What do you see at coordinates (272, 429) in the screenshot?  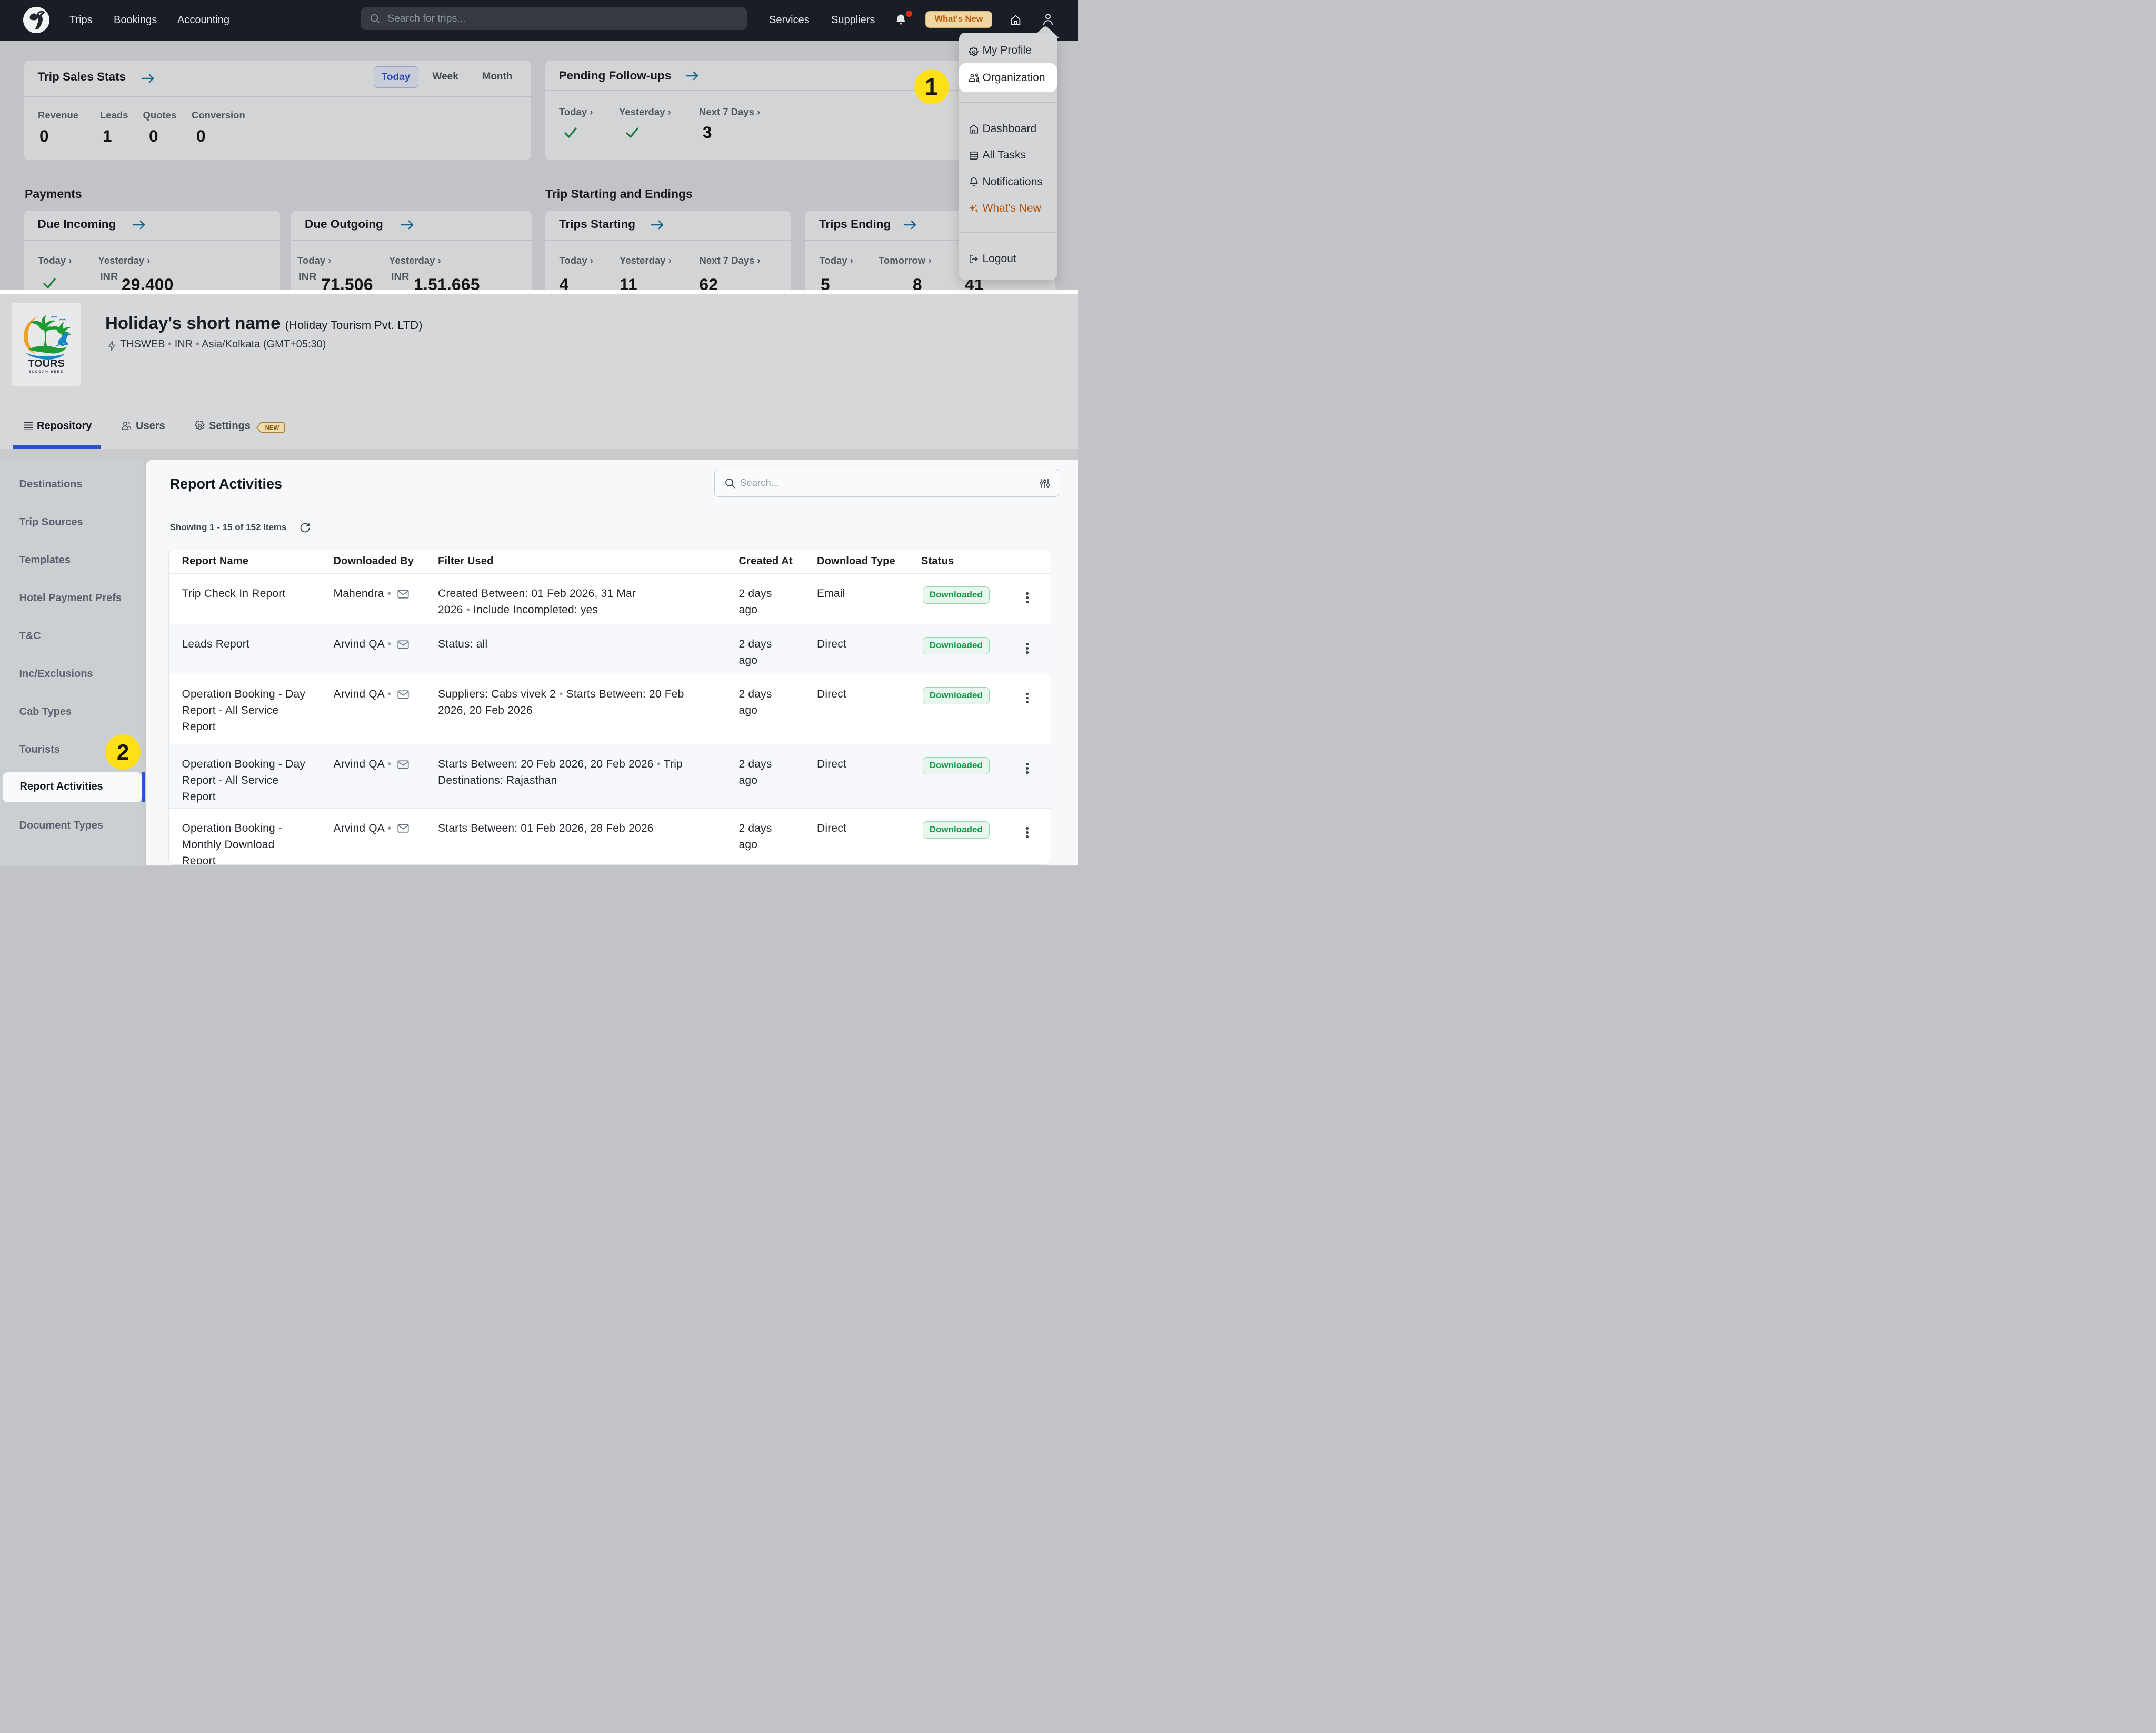 I see `svg-text: NEW` at bounding box center [272, 429].